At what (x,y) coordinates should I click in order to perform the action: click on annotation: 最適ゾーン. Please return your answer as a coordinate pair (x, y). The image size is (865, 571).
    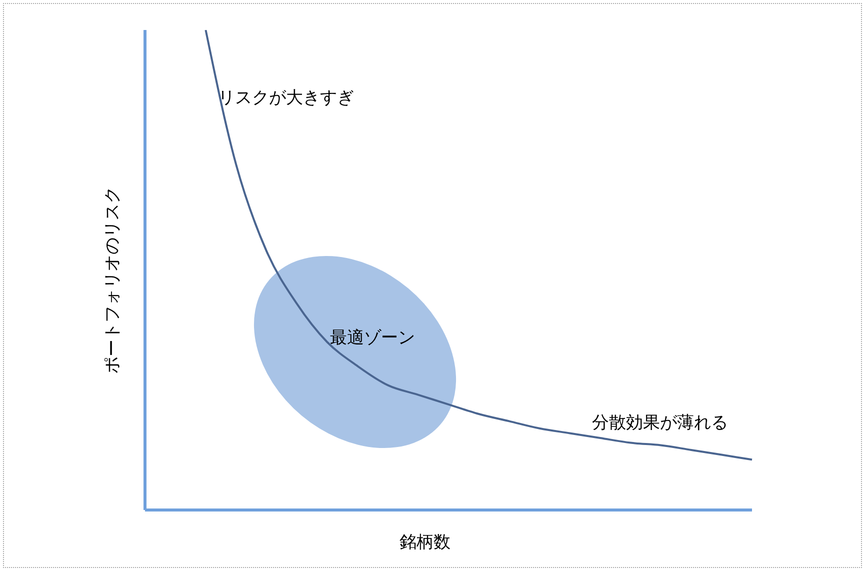
    Looking at the image, I should click on (372, 338).